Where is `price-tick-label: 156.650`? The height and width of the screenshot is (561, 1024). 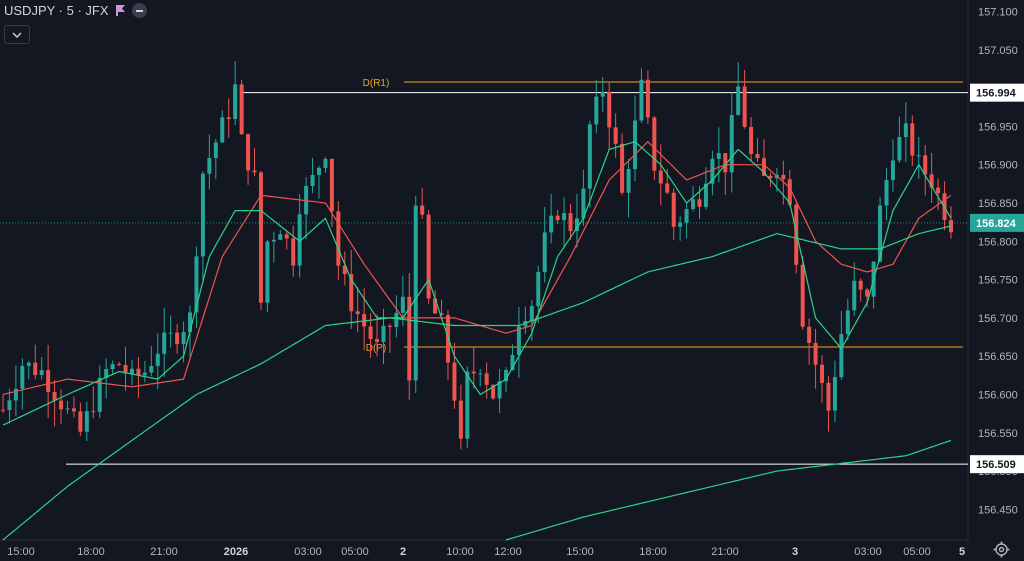
price-tick-label: 156.650 is located at coordinates (998, 357).